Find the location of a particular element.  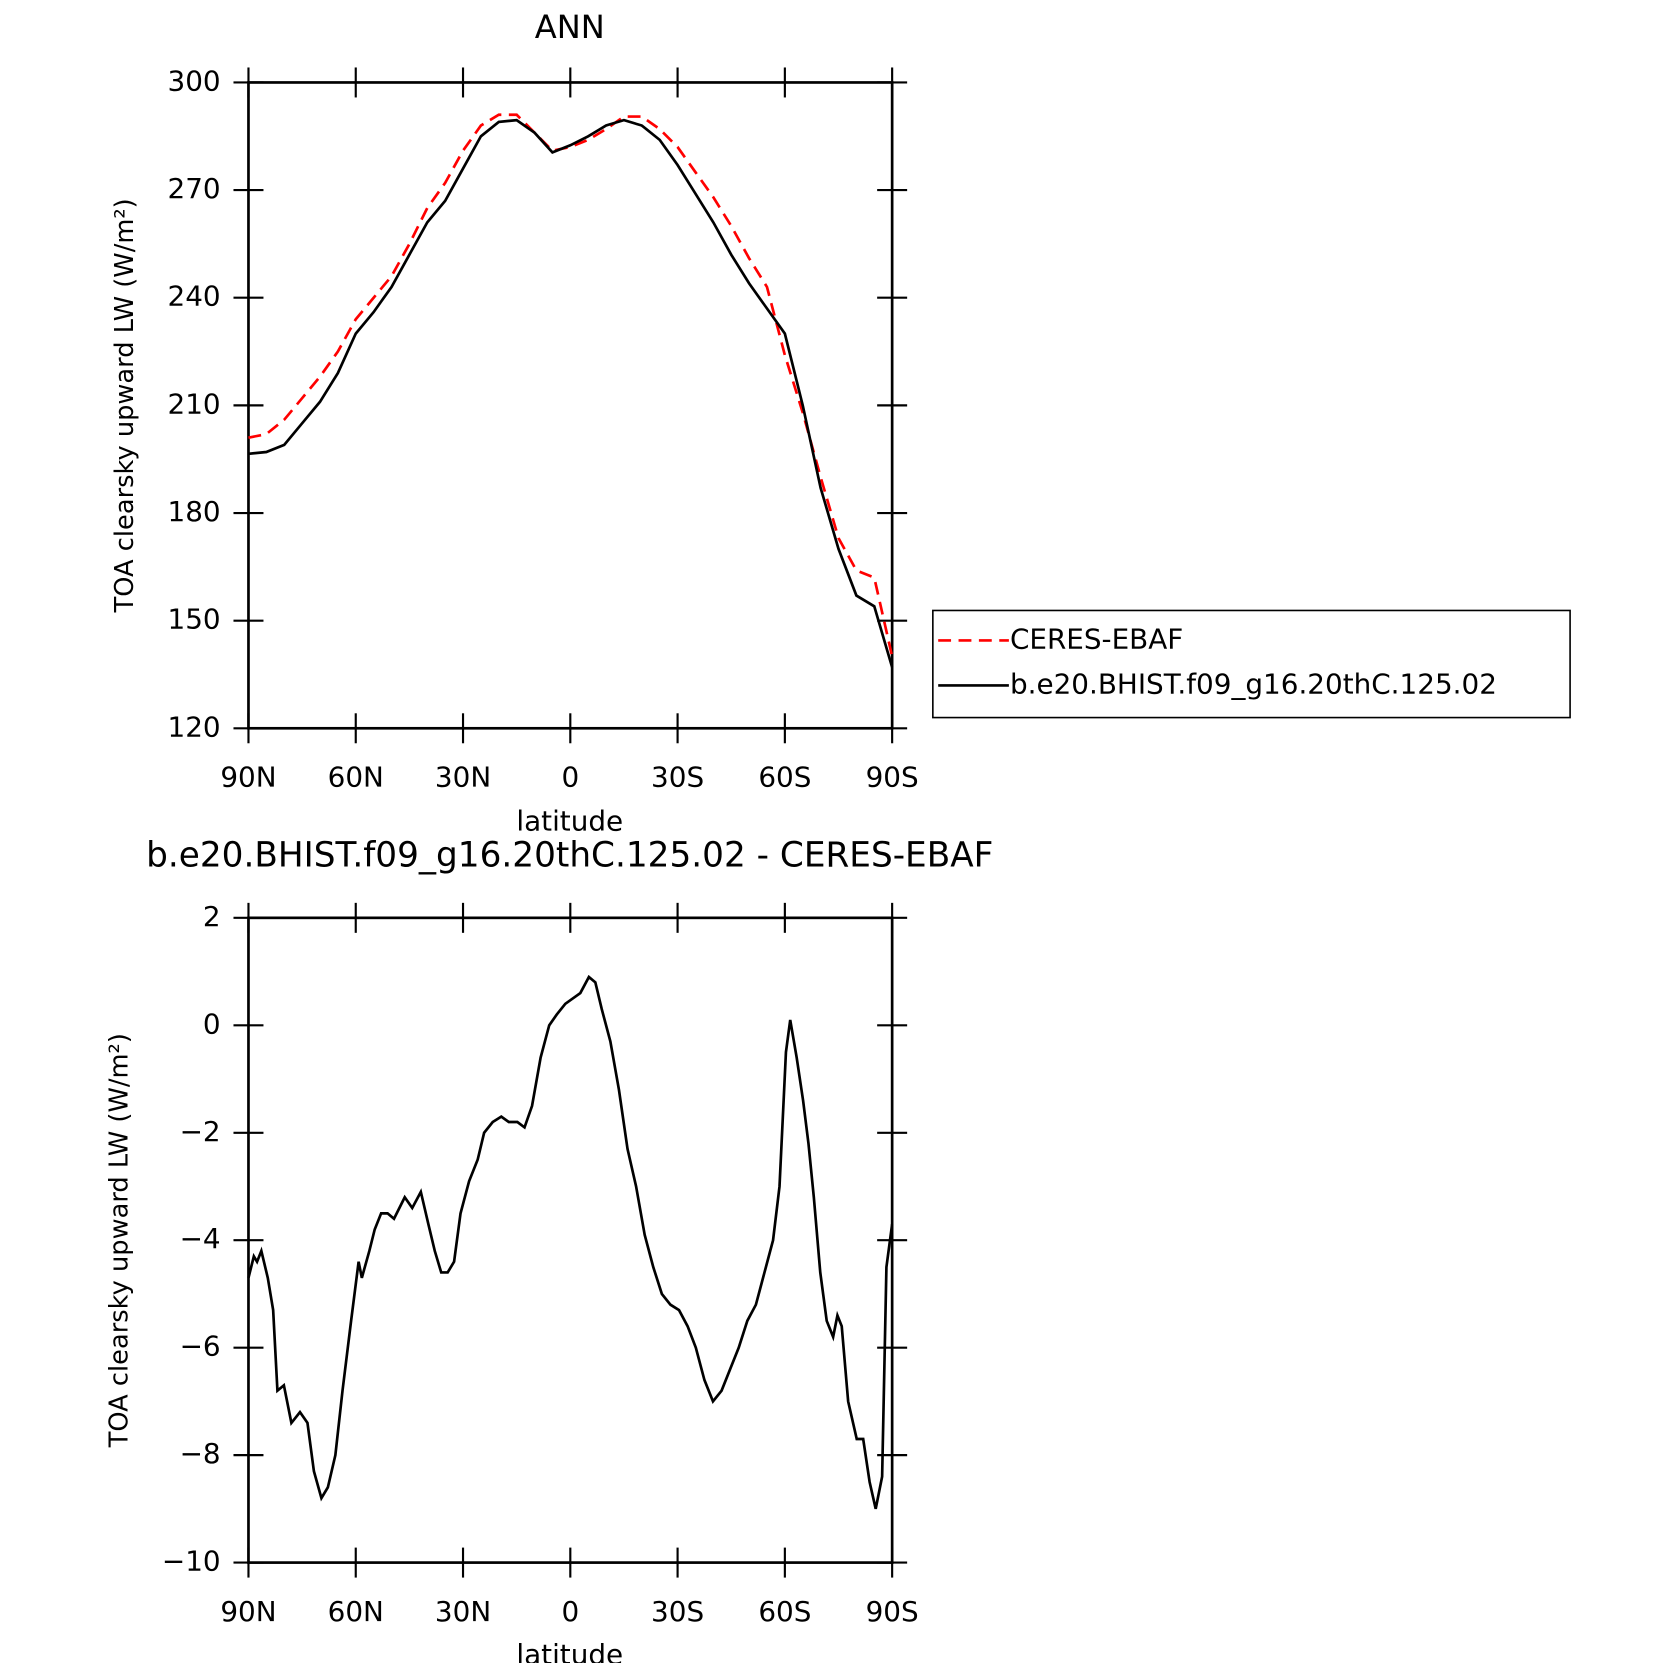

chart-title: ANN is located at coordinates (570, 27).